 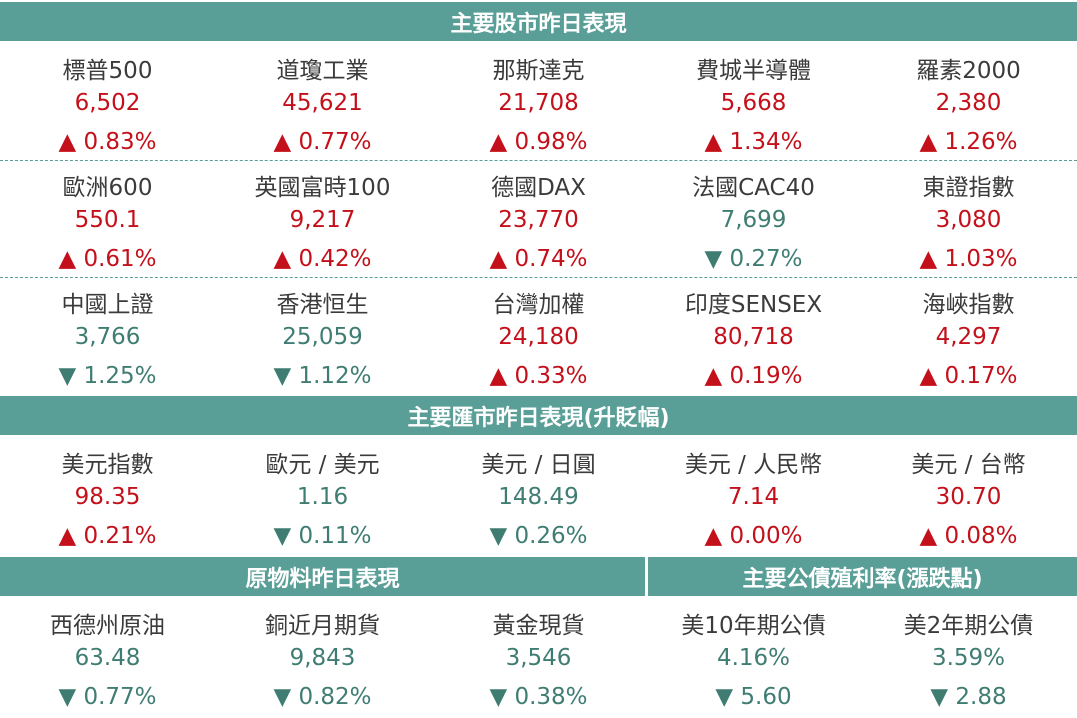 I want to click on fx-value: 7.14, so click(x=753, y=497).